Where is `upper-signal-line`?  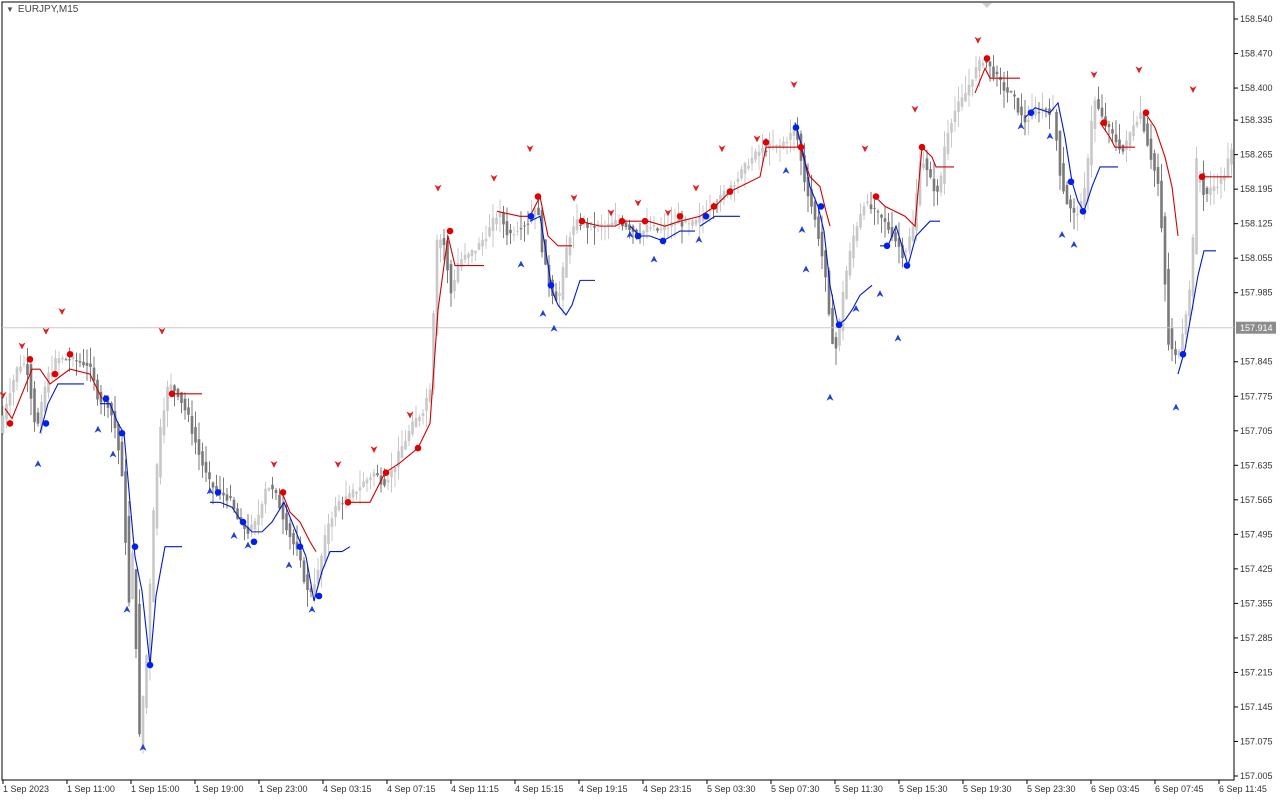
upper-signal-line is located at coordinates (997, 80).